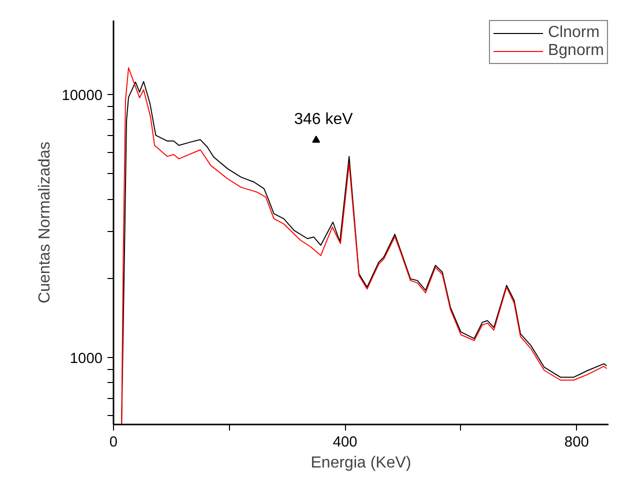  What do you see at coordinates (82, 96) in the screenshot?
I see `y-tick-label: 10000` at bounding box center [82, 96].